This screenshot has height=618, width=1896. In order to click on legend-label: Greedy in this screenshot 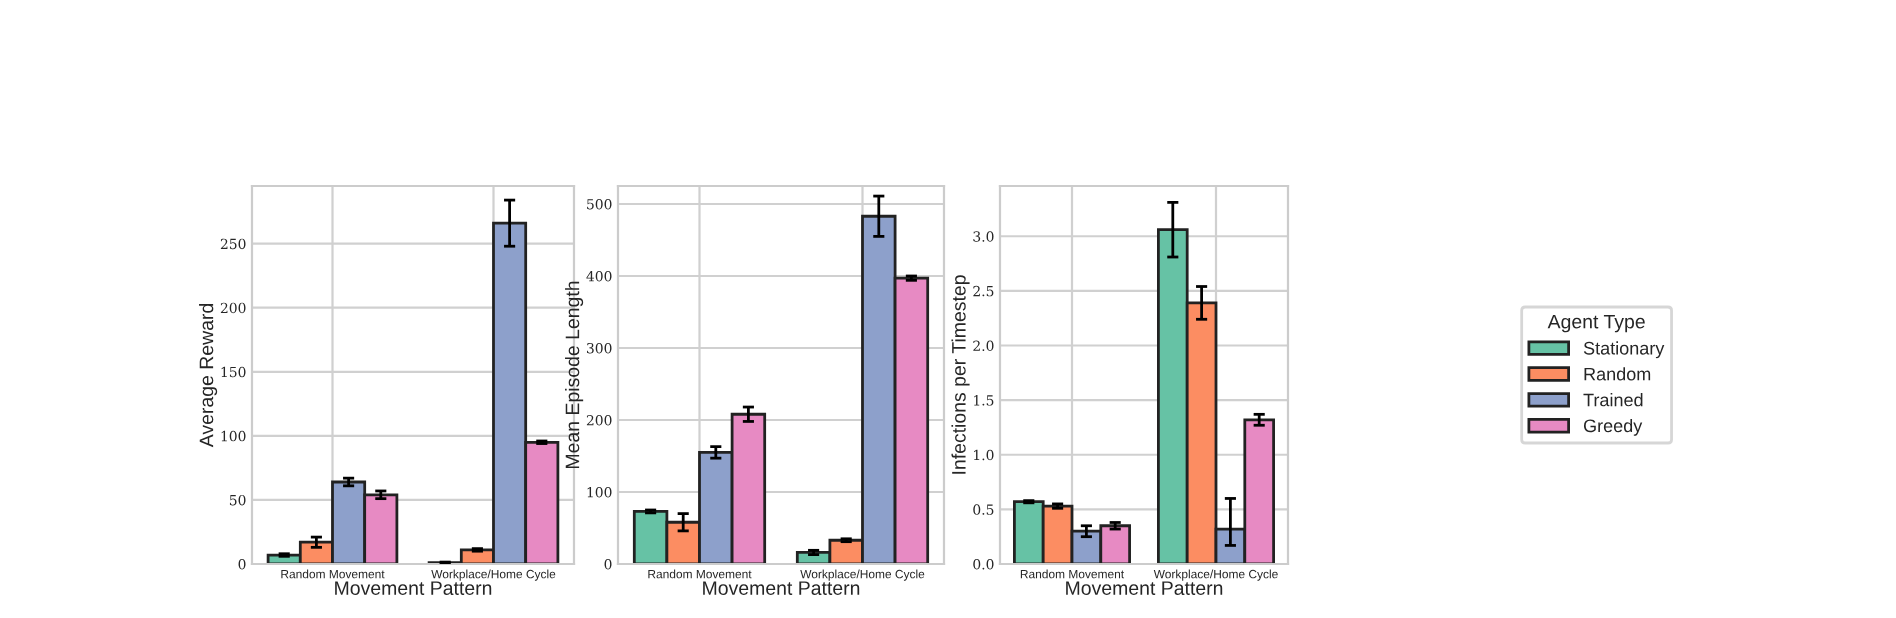, I will do `click(1613, 427)`.